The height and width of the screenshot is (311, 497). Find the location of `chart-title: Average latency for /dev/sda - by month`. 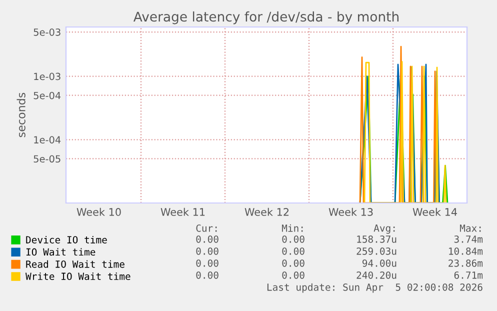

chart-title: Average latency for /dev/sda - by month is located at coordinates (266, 17).